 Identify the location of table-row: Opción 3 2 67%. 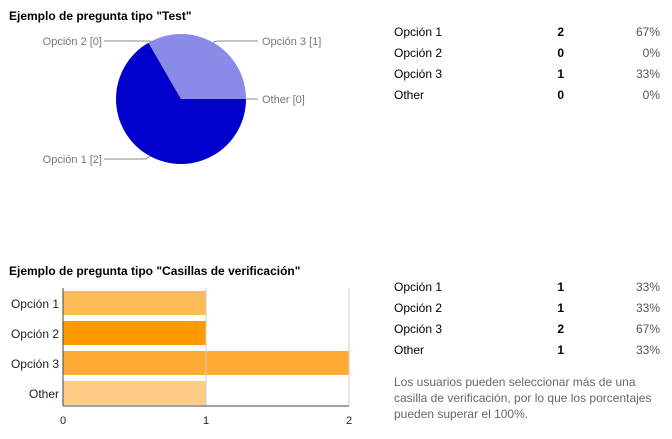
(527, 328).